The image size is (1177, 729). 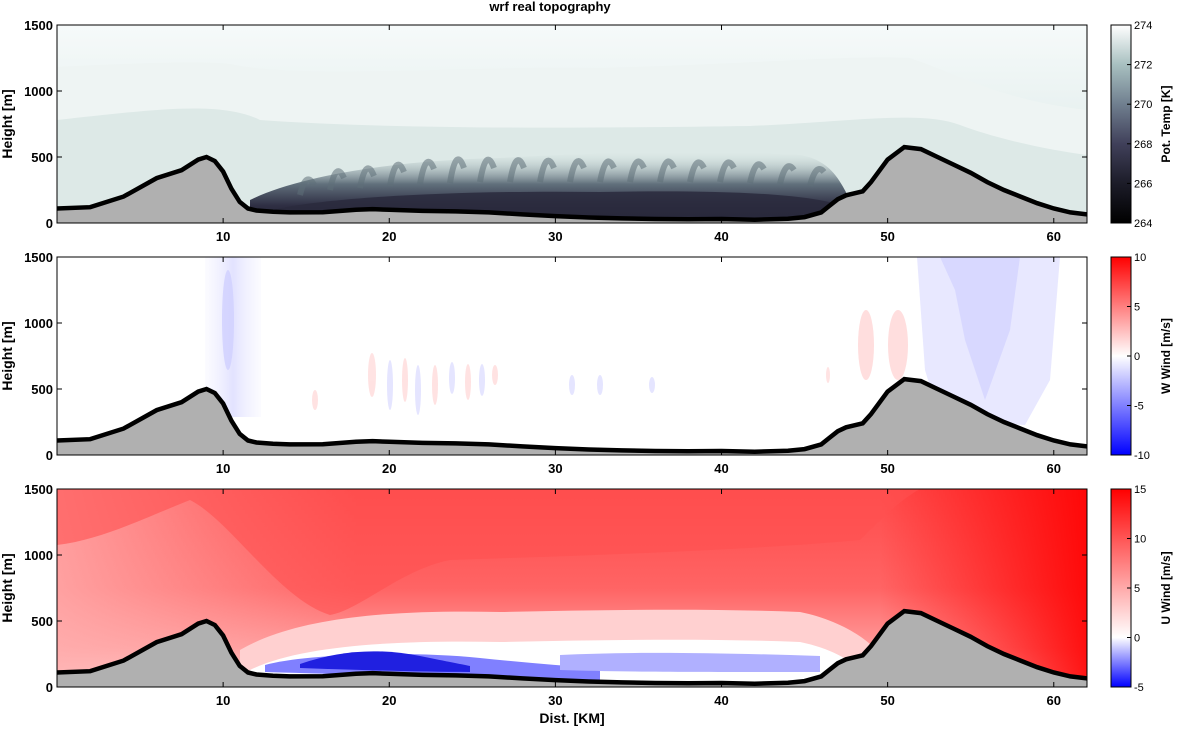 I want to click on colorbar-label: Pot. Temp [K], so click(x=1166, y=123).